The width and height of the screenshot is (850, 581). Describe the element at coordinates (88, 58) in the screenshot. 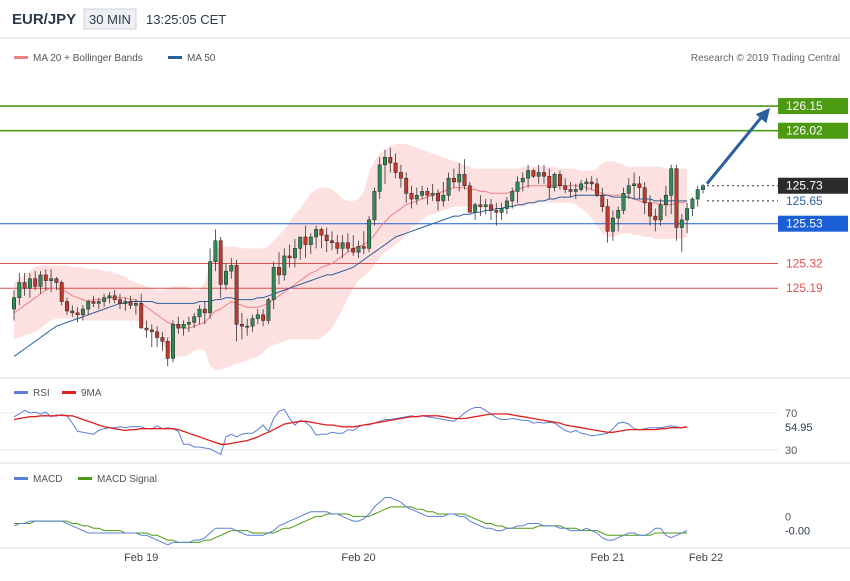

I see `ma20-legend-label: MA 20 + Bollinger Bands` at that location.